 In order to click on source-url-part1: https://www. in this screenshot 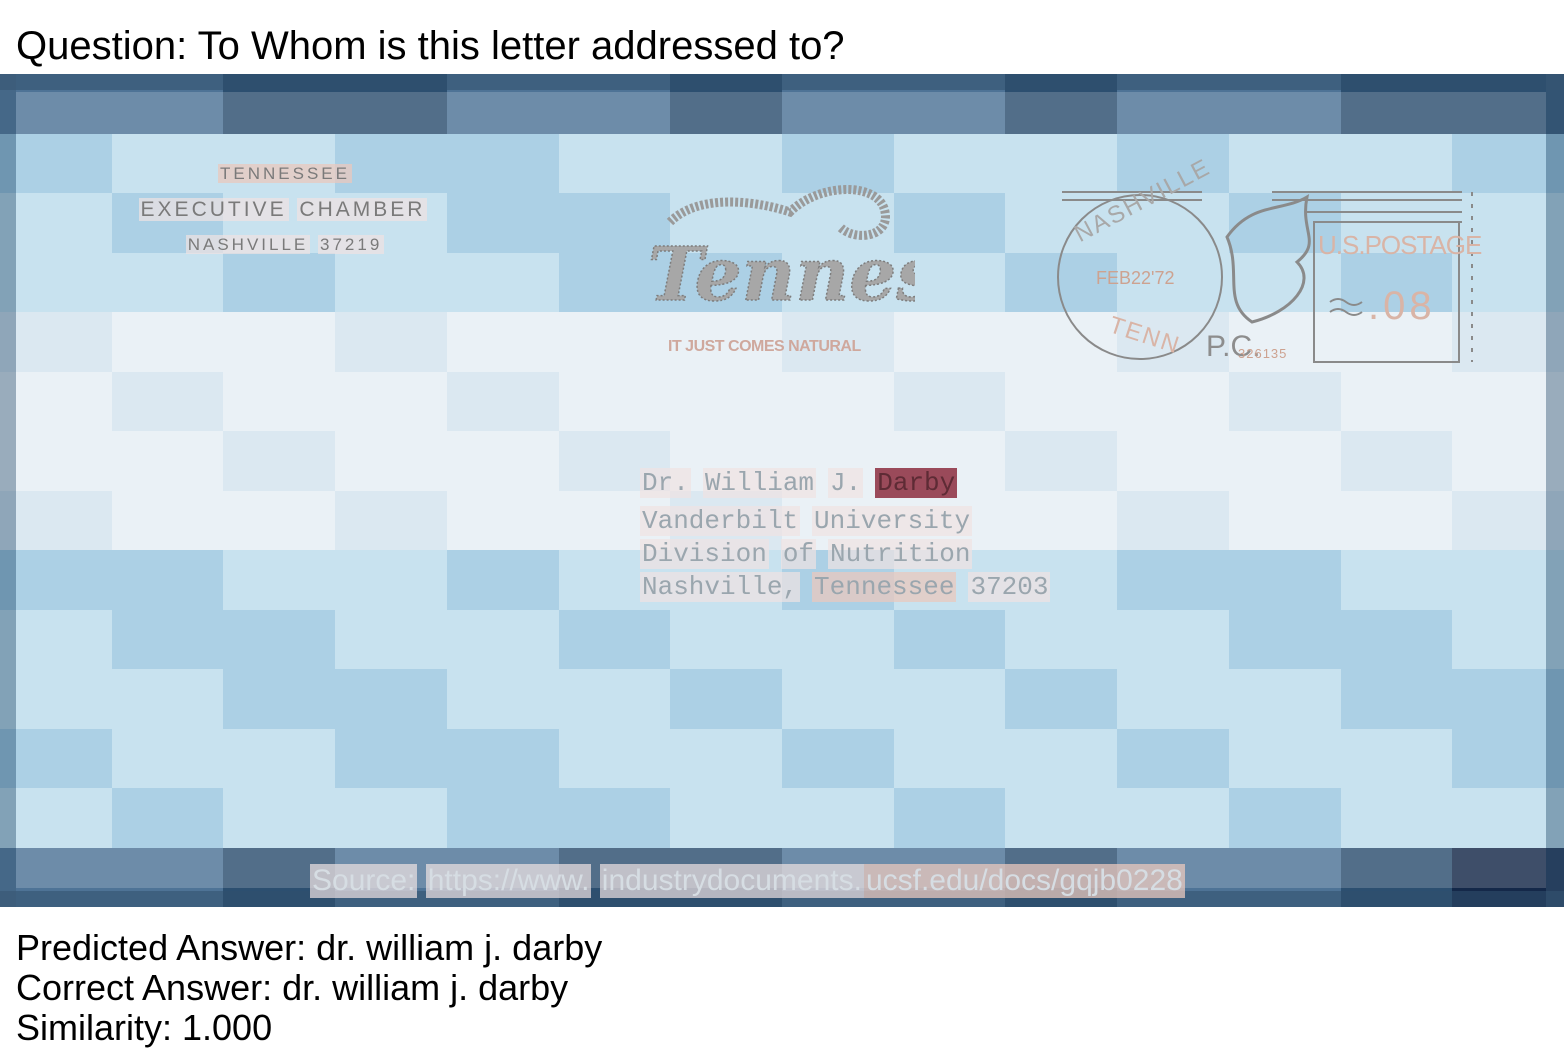, I will do `click(508, 881)`.